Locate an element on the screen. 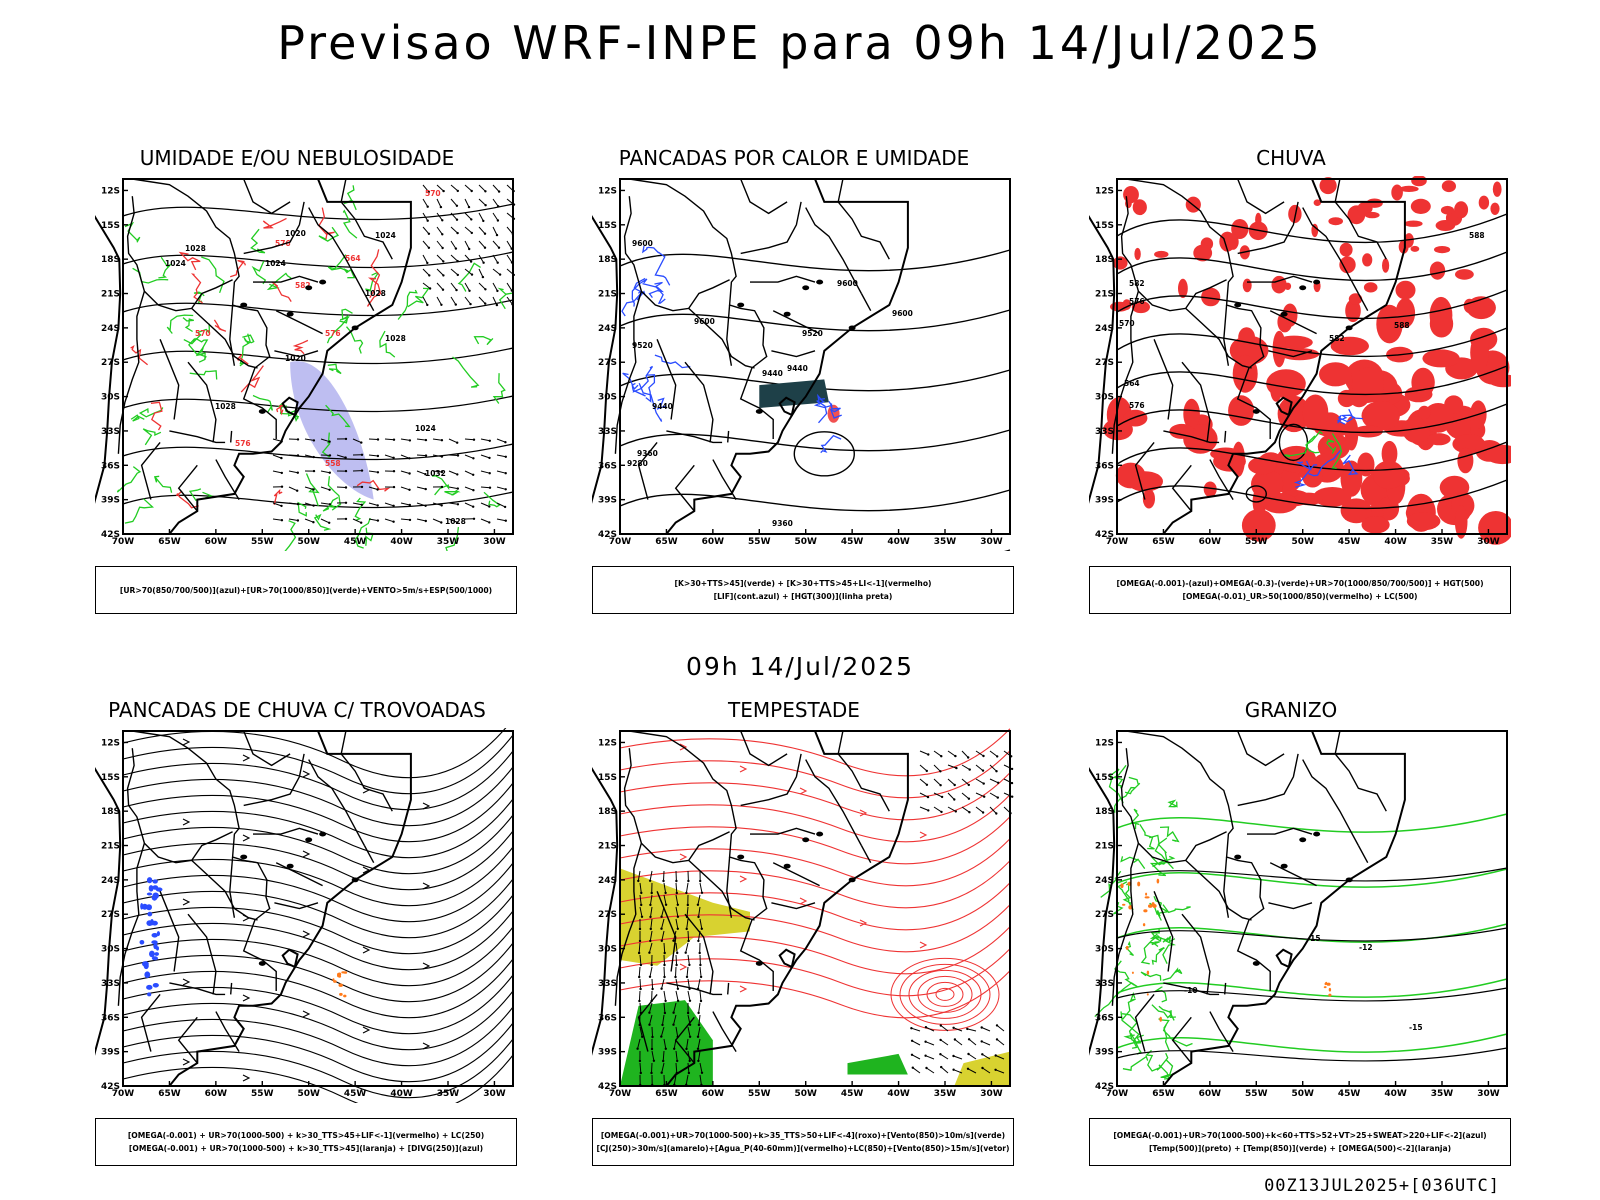 This screenshot has height=1200, width=1600. coastline-west is located at coordinates (1102, 911).